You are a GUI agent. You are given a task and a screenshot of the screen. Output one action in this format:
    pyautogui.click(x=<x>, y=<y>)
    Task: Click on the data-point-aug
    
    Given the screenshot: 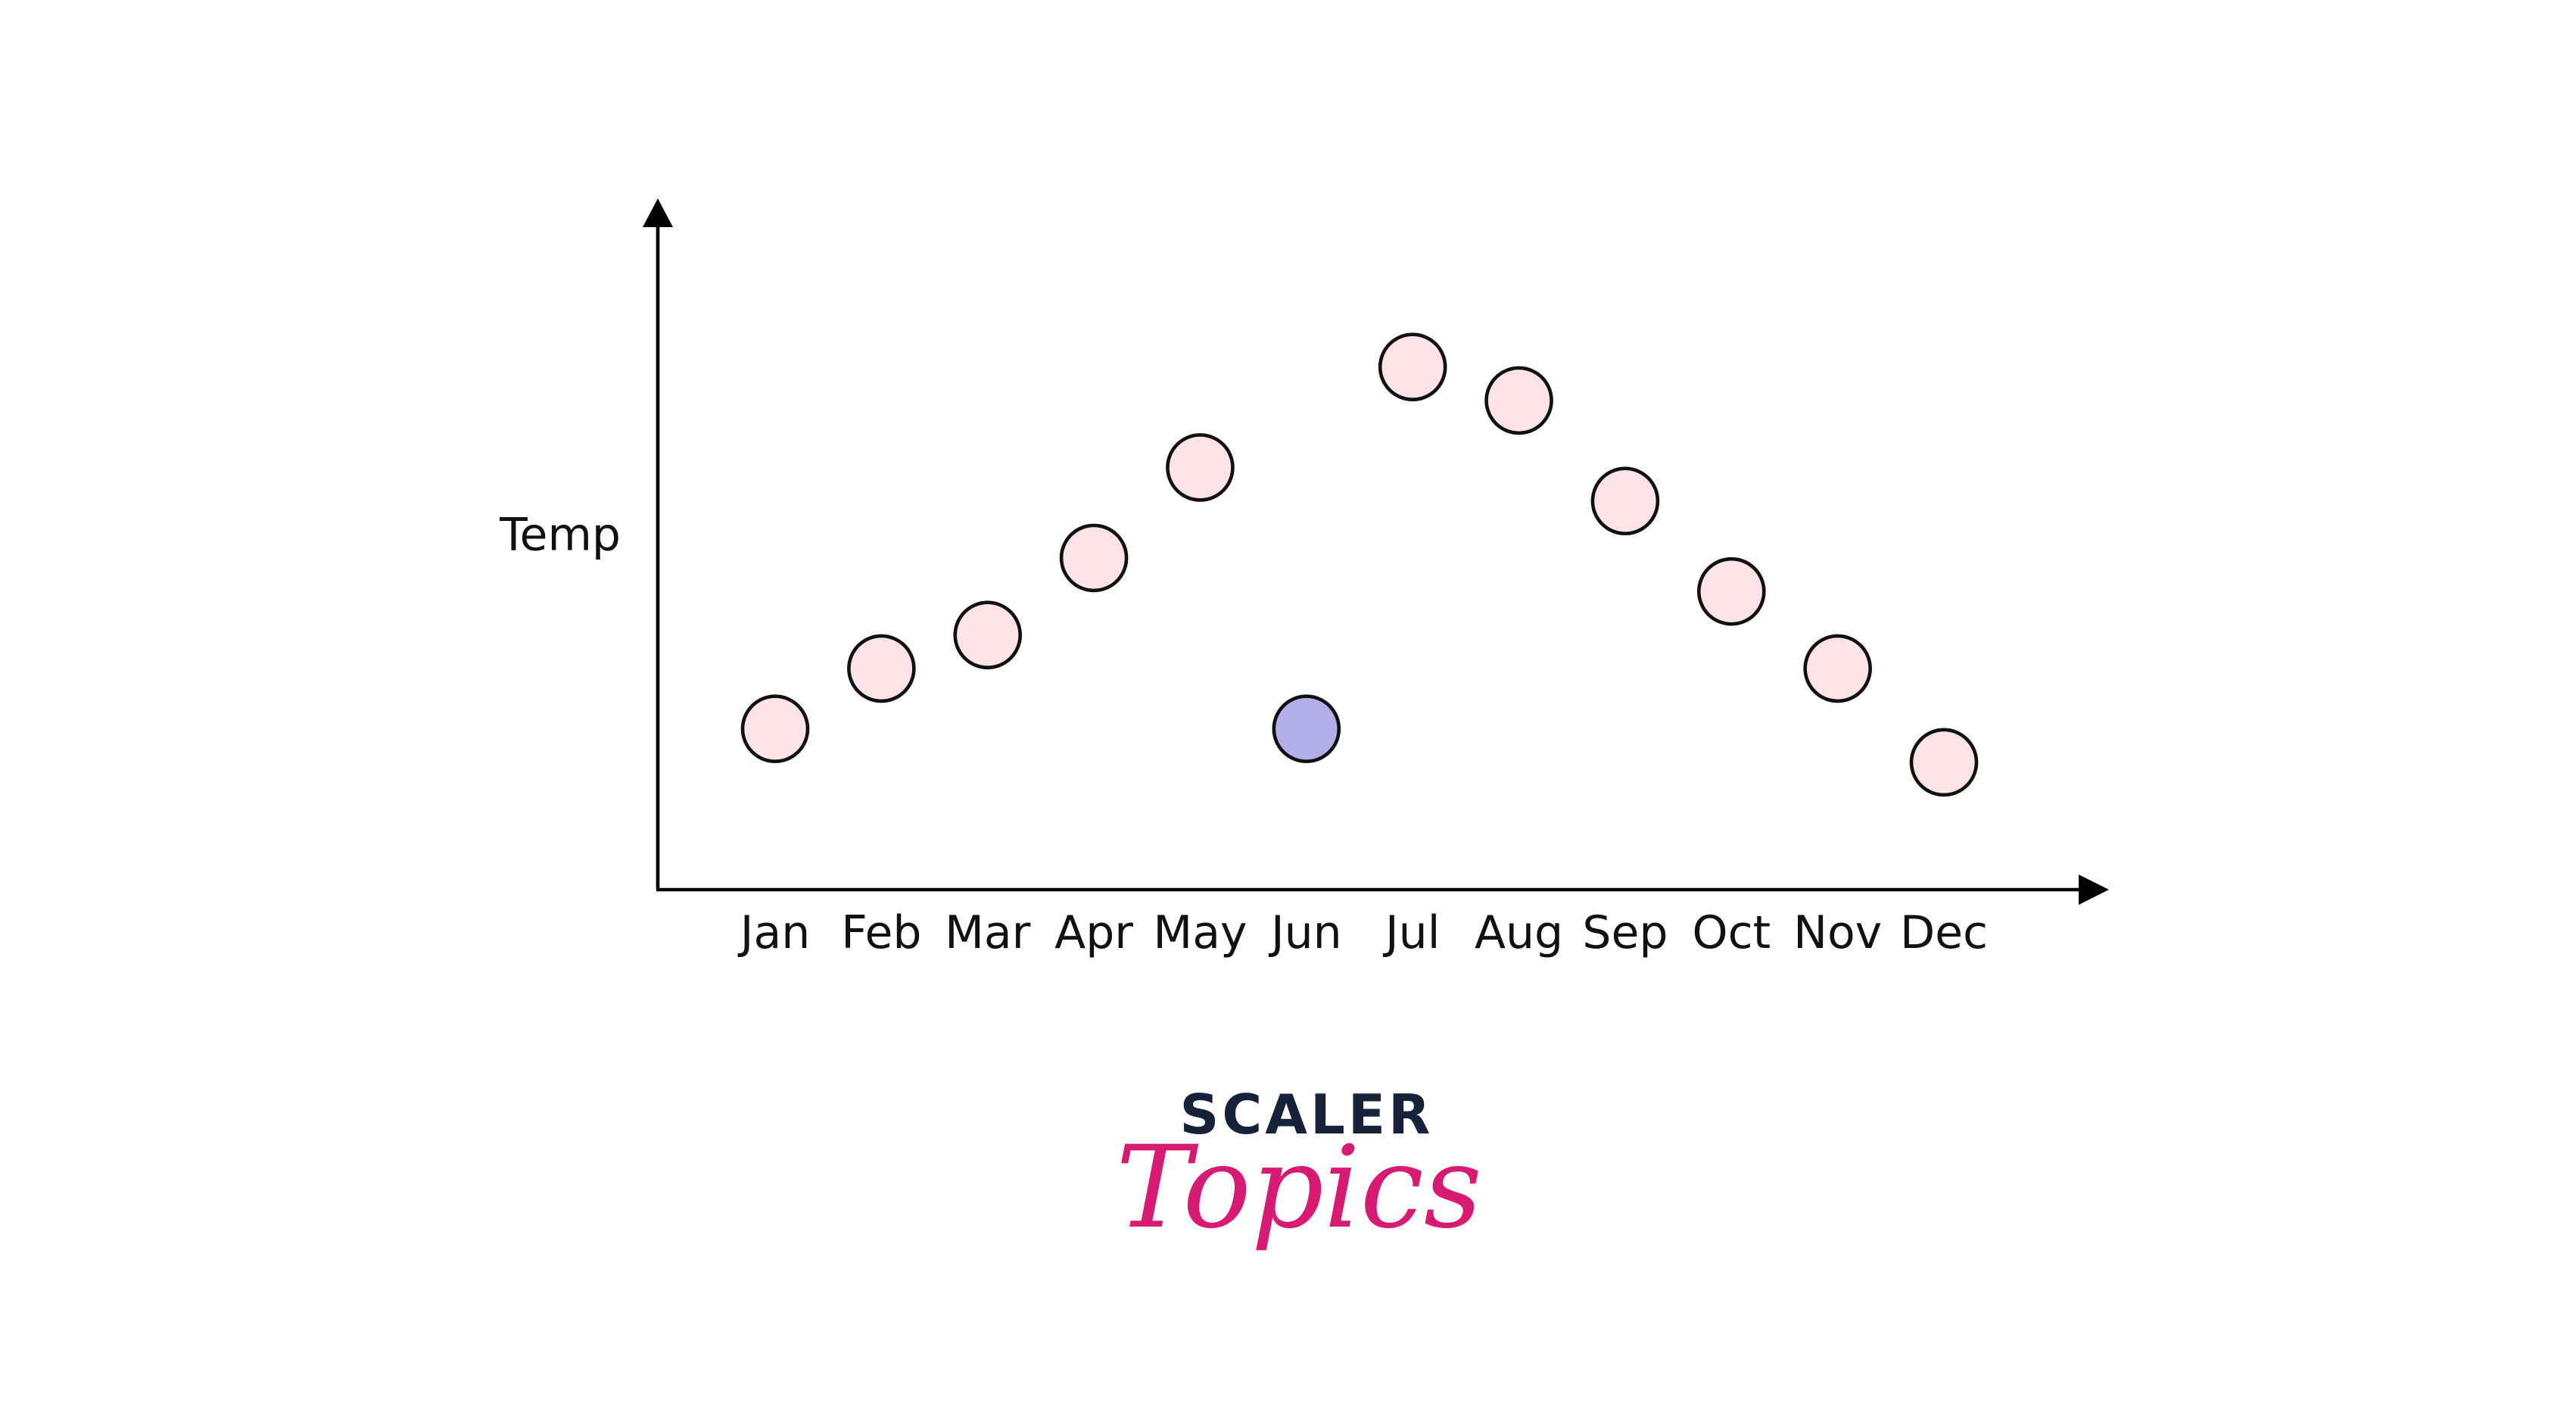 What is the action you would take?
    pyautogui.click(x=1518, y=401)
    